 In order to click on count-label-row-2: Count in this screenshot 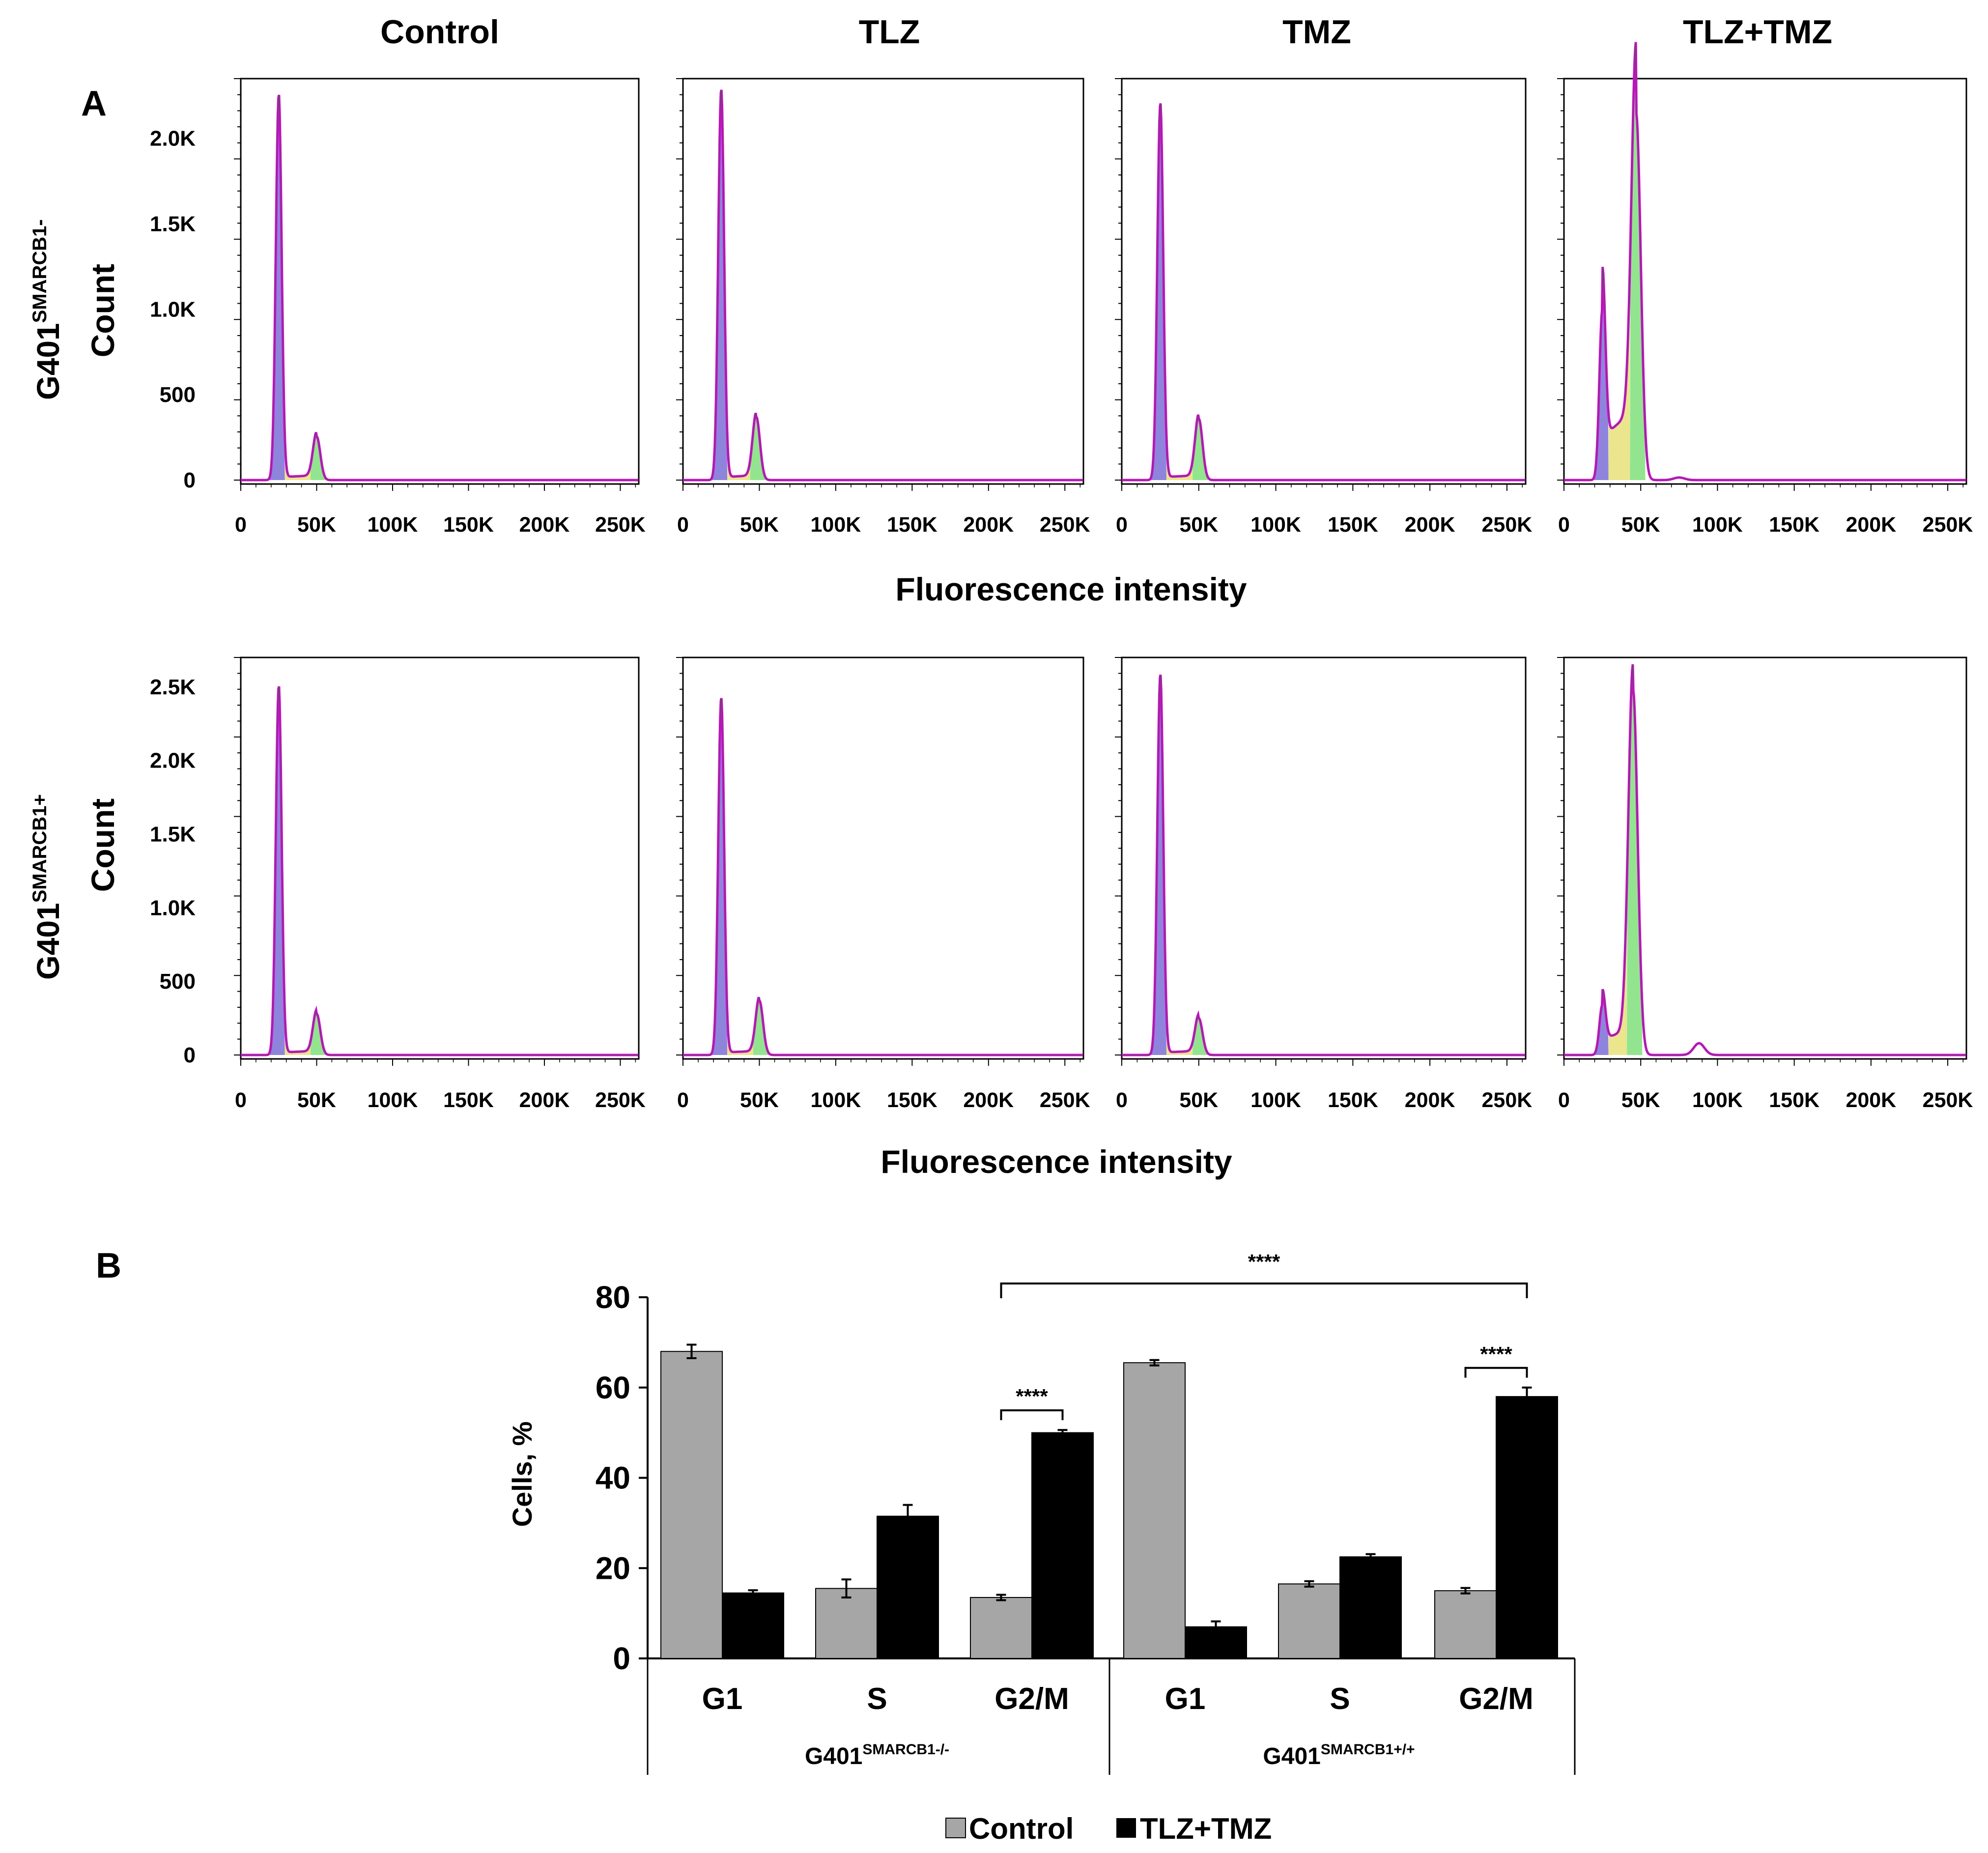, I will do `click(103, 845)`.